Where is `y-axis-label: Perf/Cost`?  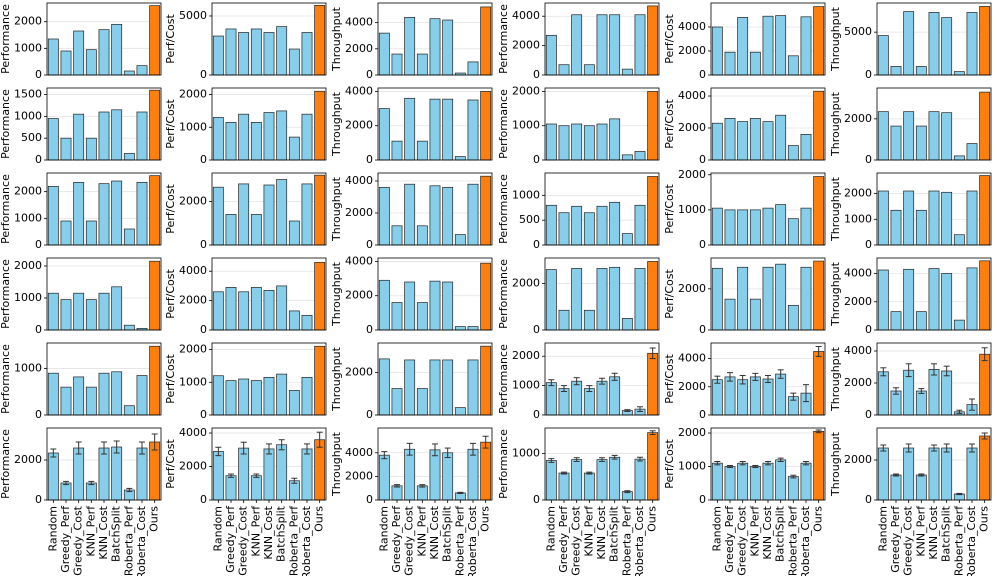 y-axis-label: Perf/Cost is located at coordinates (669, 124).